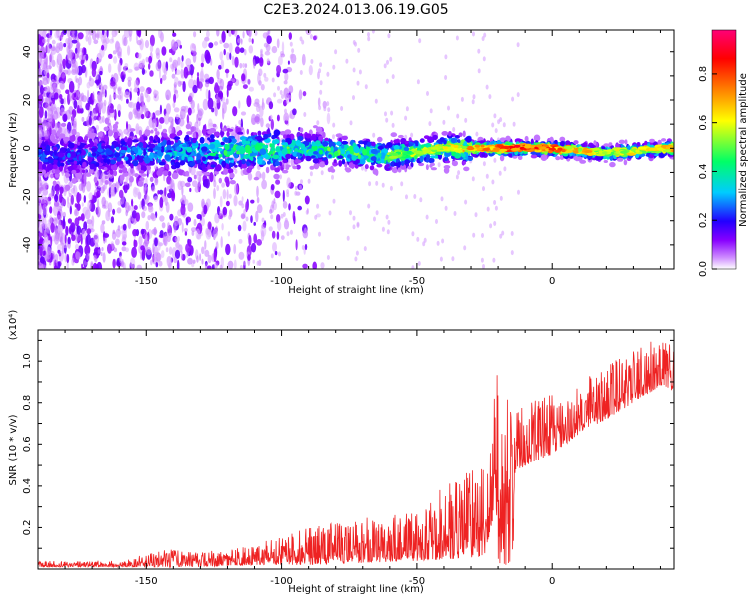  Describe the element at coordinates (355, 10) in the screenshot. I see `figure-title: C2E3.2024.013.06.19.G05` at that location.